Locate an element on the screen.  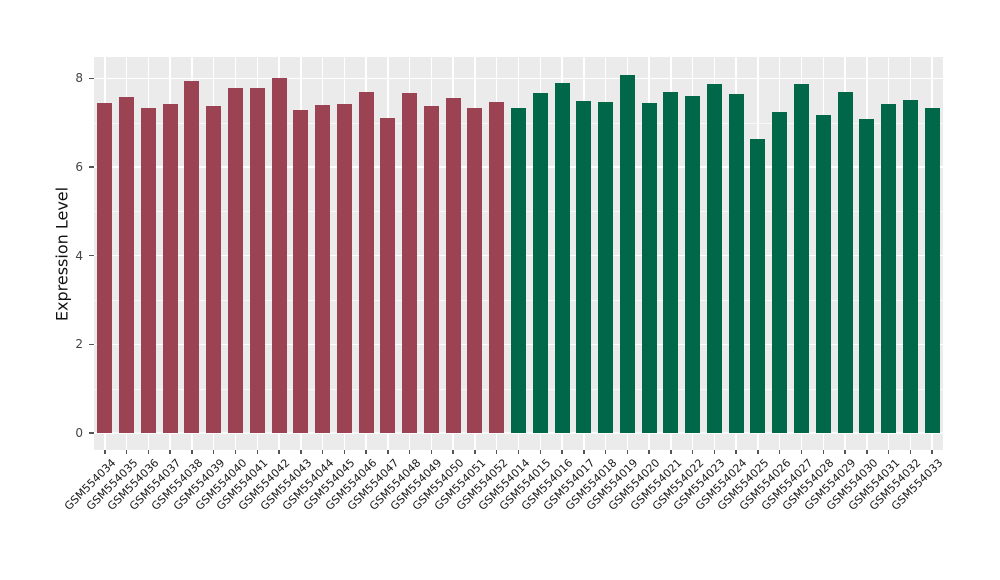
bar-GSM554020 is located at coordinates (649, 268).